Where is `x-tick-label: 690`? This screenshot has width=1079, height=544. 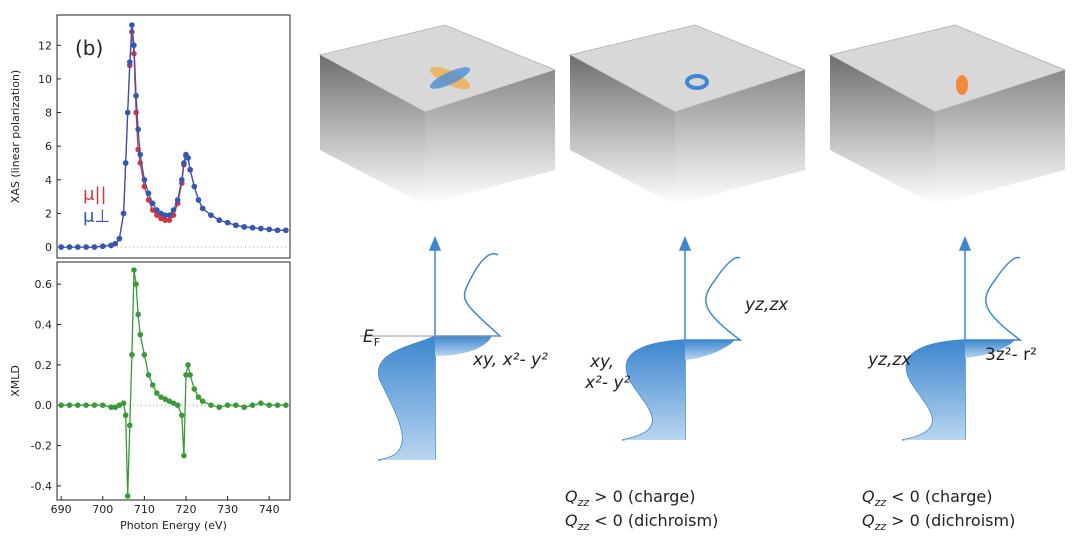
x-tick-label: 690 is located at coordinates (61, 509).